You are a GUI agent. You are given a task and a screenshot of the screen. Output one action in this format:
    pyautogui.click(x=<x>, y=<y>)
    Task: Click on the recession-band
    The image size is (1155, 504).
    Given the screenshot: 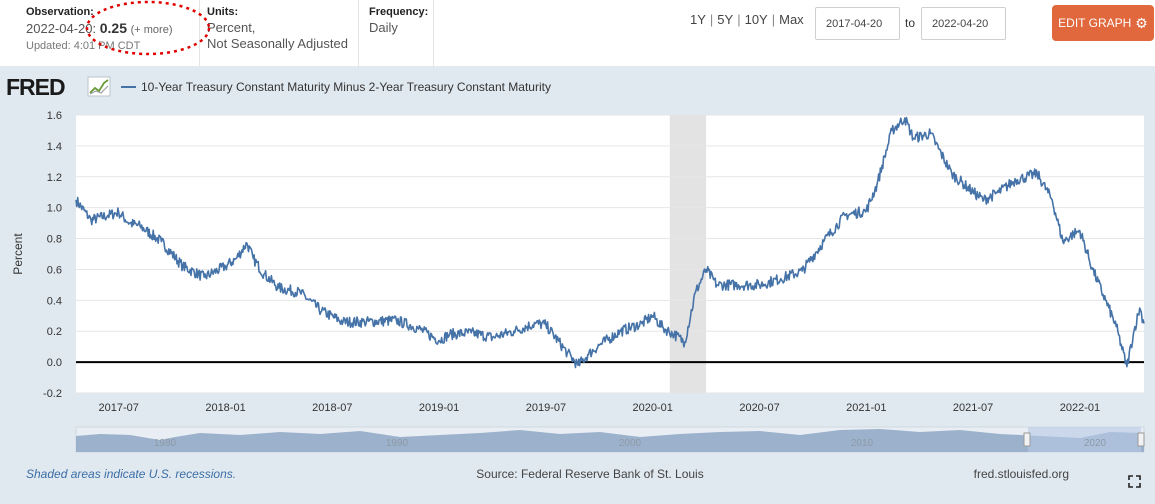 What is the action you would take?
    pyautogui.click(x=688, y=254)
    